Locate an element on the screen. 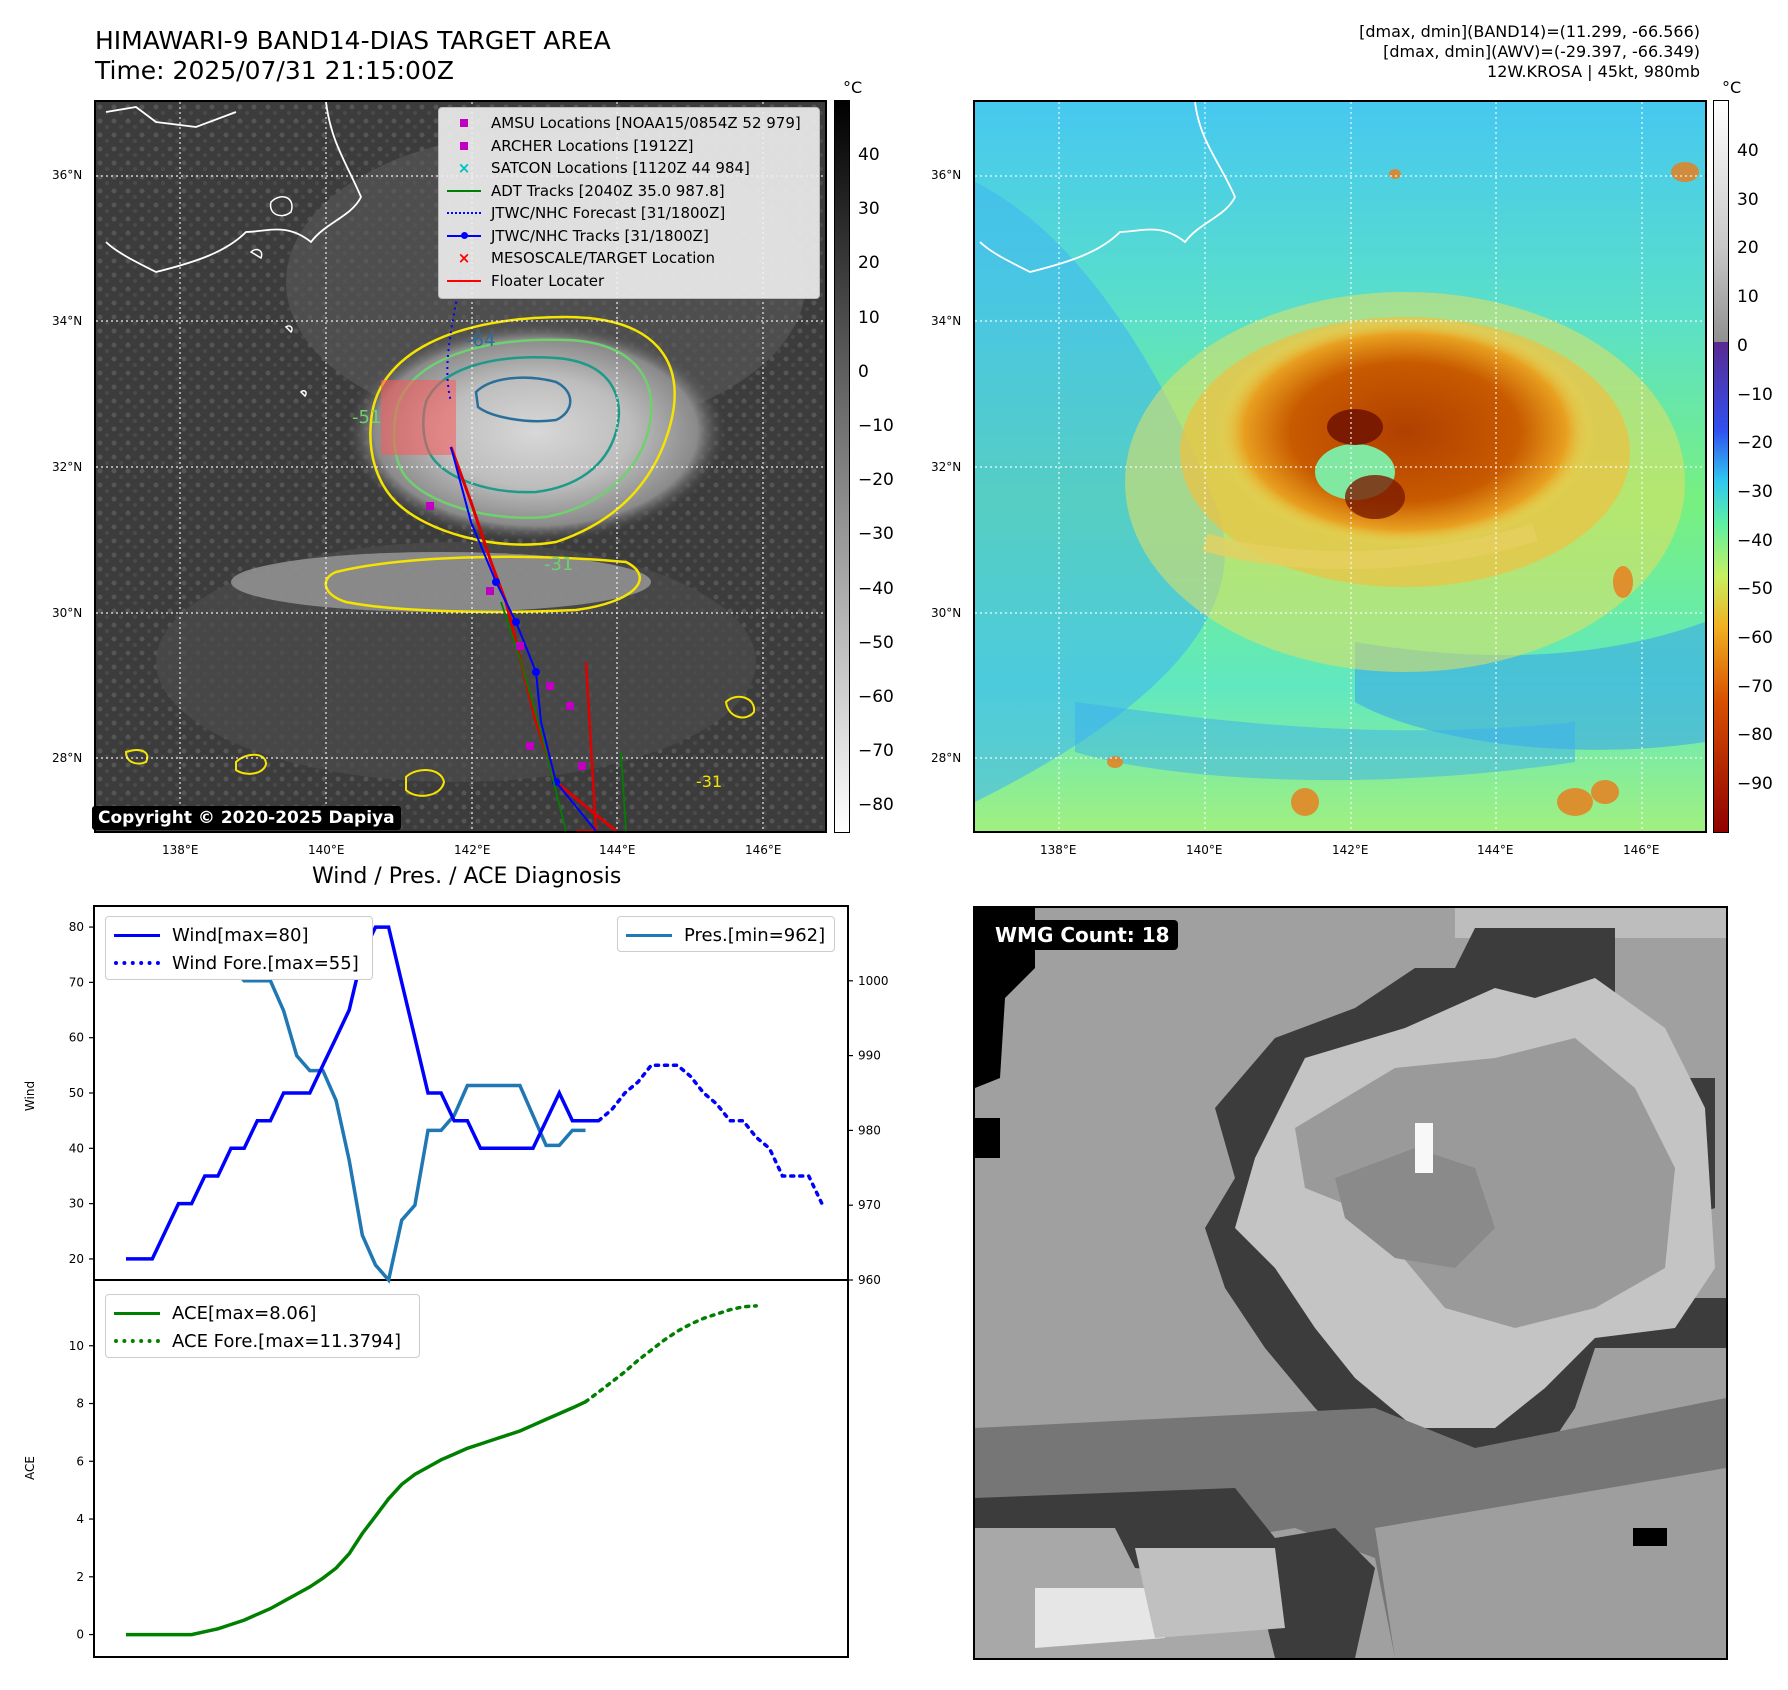  ir-colorbar-tick: 0 is located at coordinates (863, 371).